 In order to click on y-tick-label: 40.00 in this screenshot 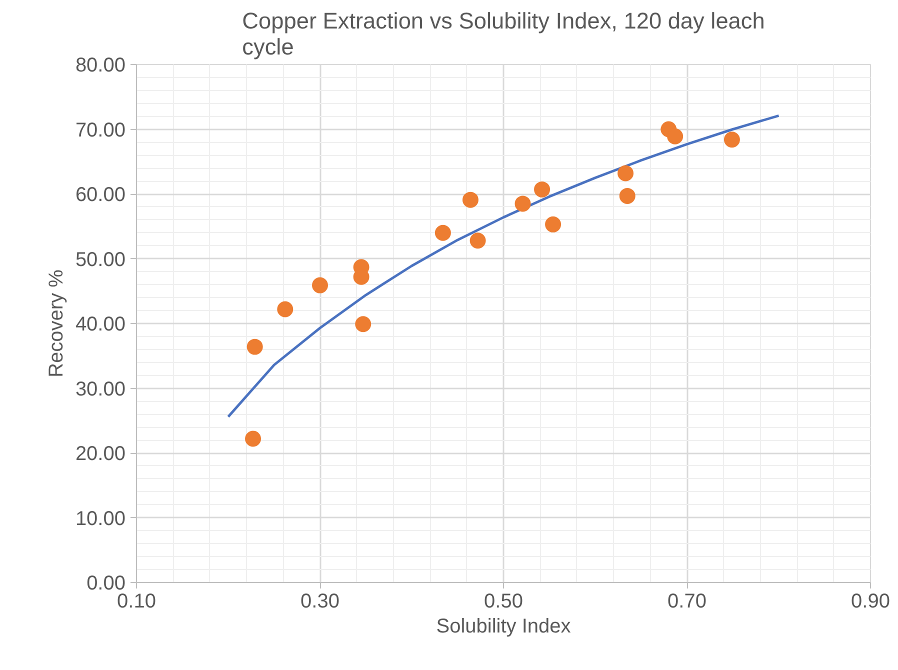, I will do `click(100, 325)`.